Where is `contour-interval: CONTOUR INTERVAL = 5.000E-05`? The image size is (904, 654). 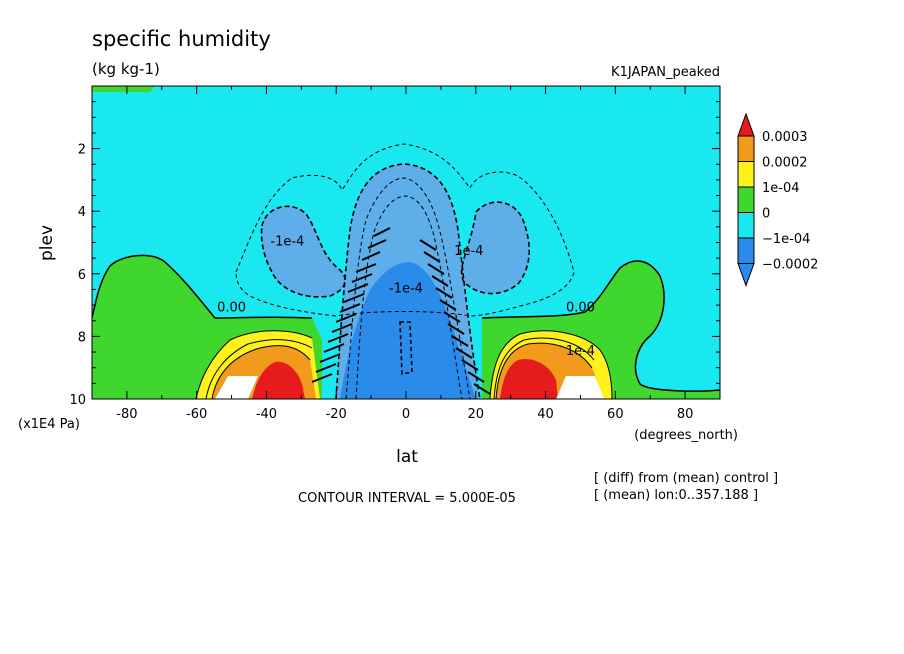
contour-interval: CONTOUR INTERVAL = 5.000E-05 is located at coordinates (407, 498).